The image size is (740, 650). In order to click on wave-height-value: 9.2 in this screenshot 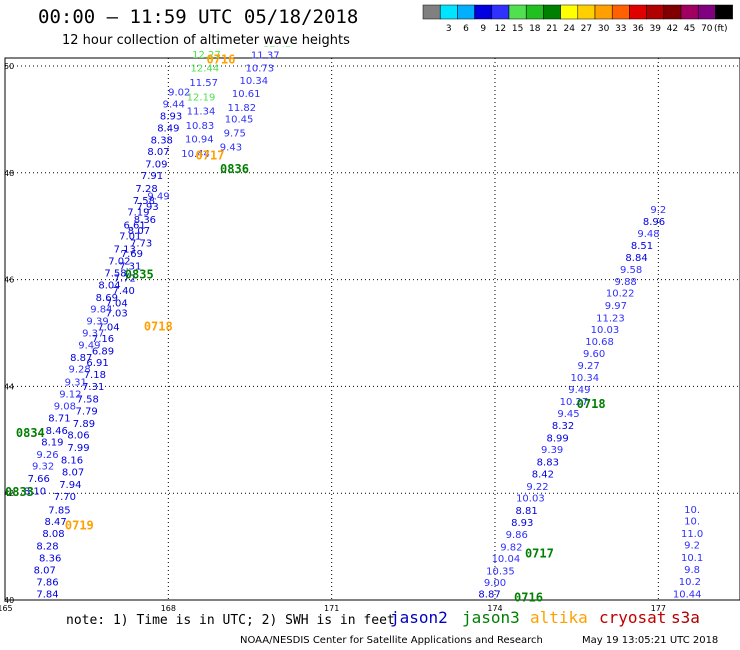, I will do `click(658, 210)`.